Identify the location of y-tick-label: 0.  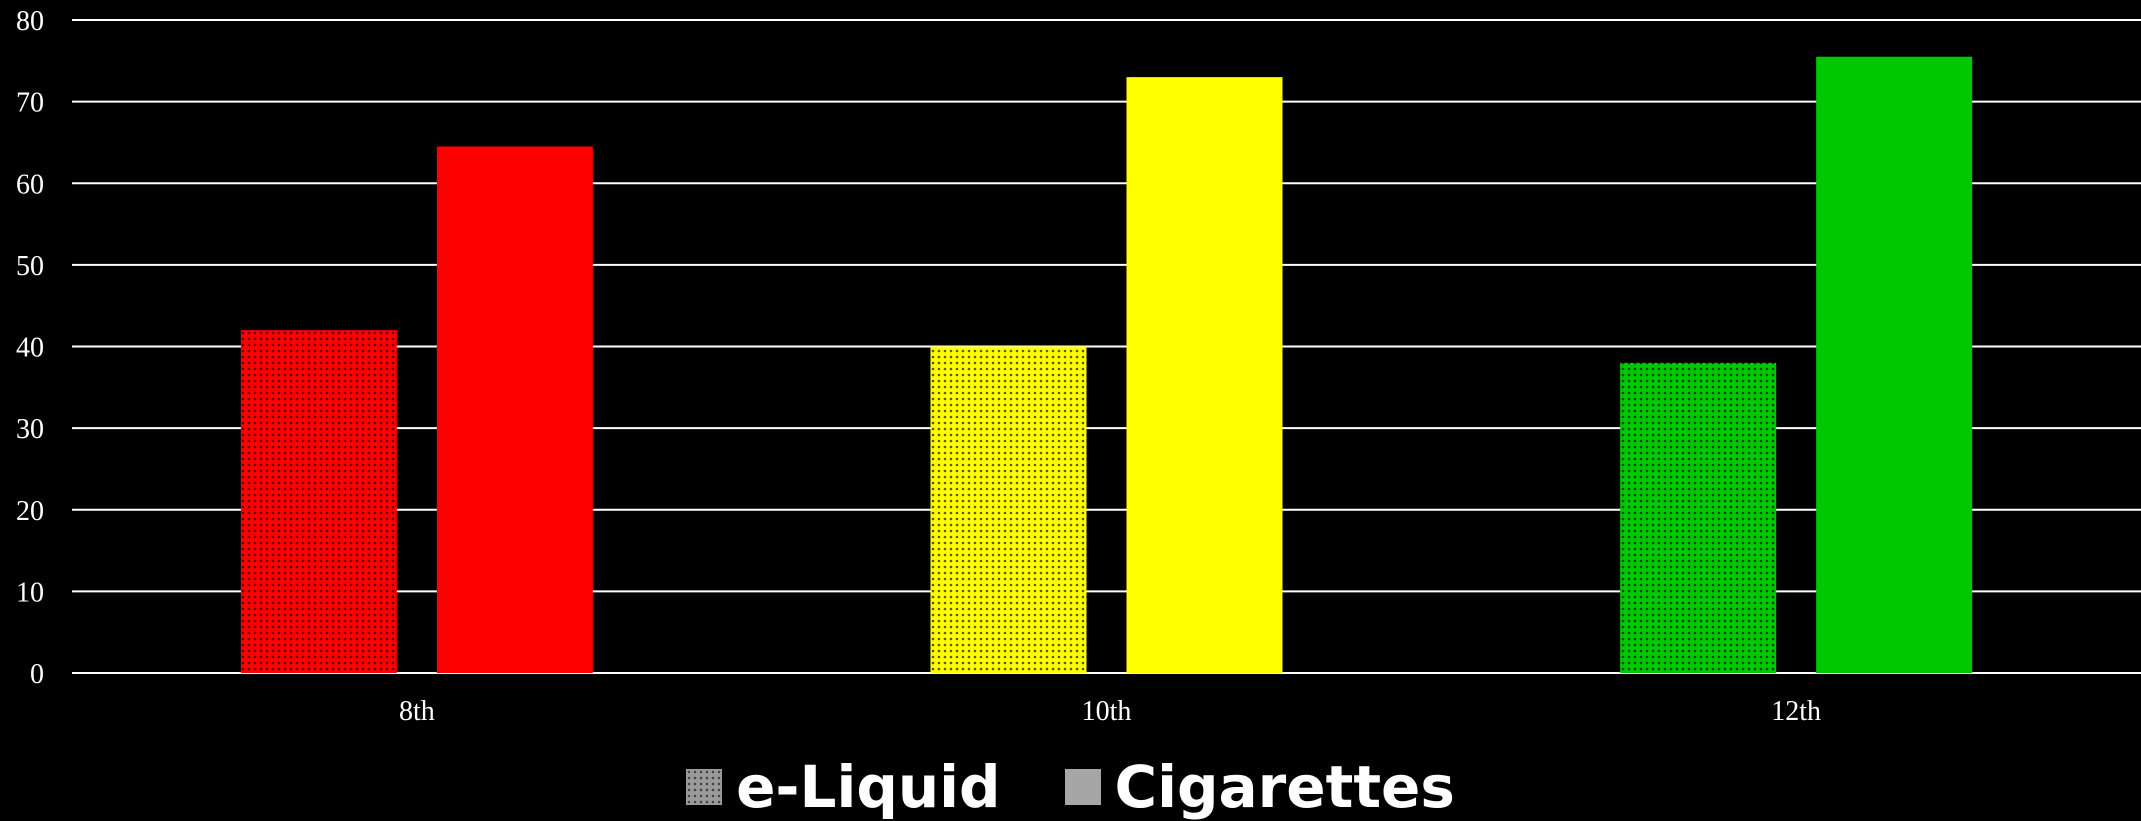
(37, 674).